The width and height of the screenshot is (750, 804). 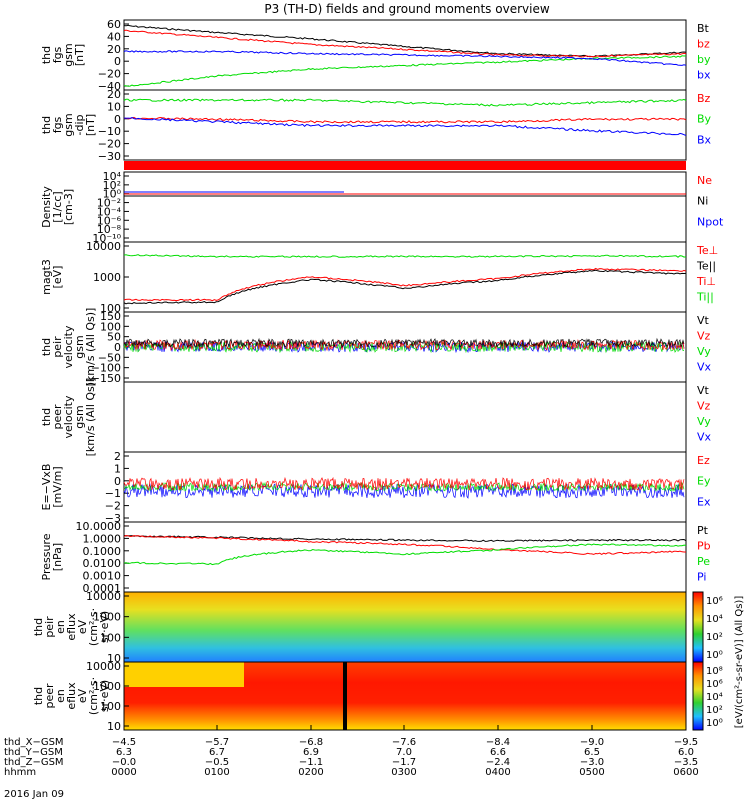 I want to click on panel-temp: 10000 1000 100 magt3[eV] Te⊥ Te|| Ti⊥ Ti||, so click(x=379, y=277).